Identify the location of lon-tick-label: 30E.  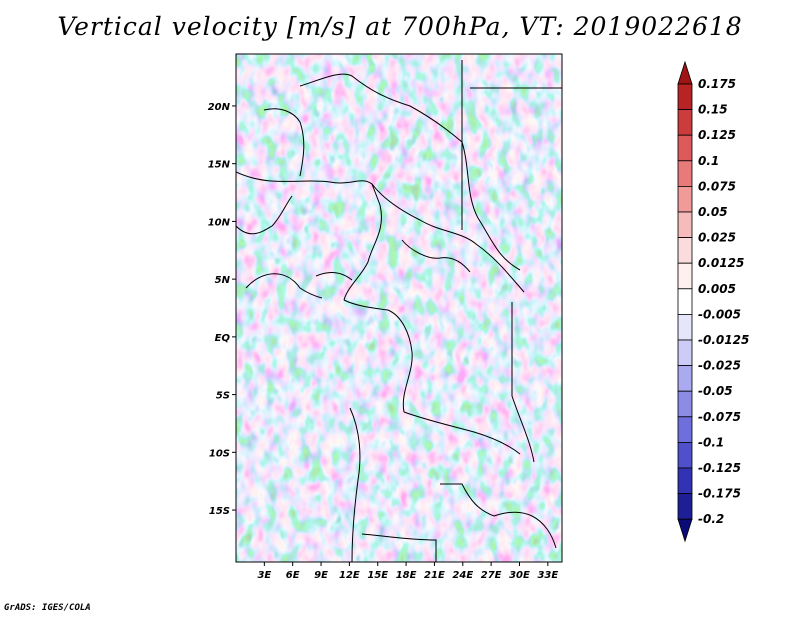
(519, 575).